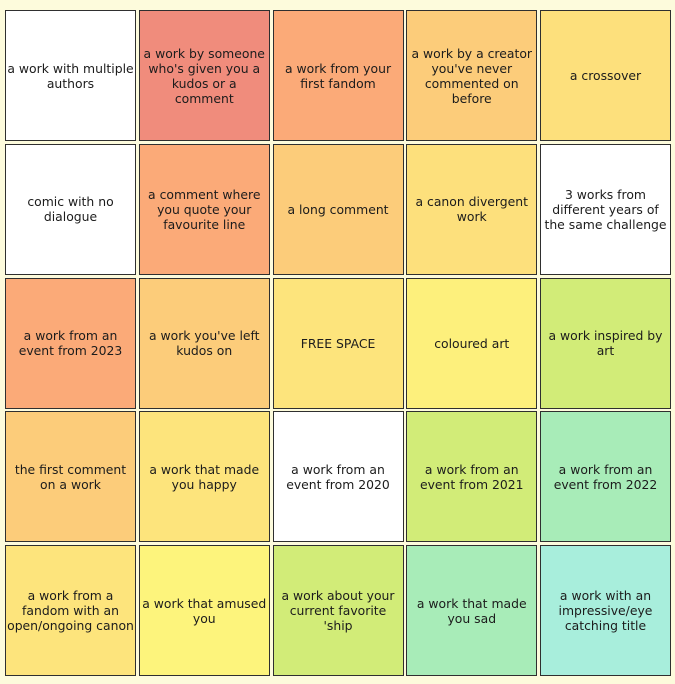 This screenshot has width=675, height=684. Describe the element at coordinates (472, 209) in the screenshot. I see `bingo-cell: a canon divergent work` at that location.